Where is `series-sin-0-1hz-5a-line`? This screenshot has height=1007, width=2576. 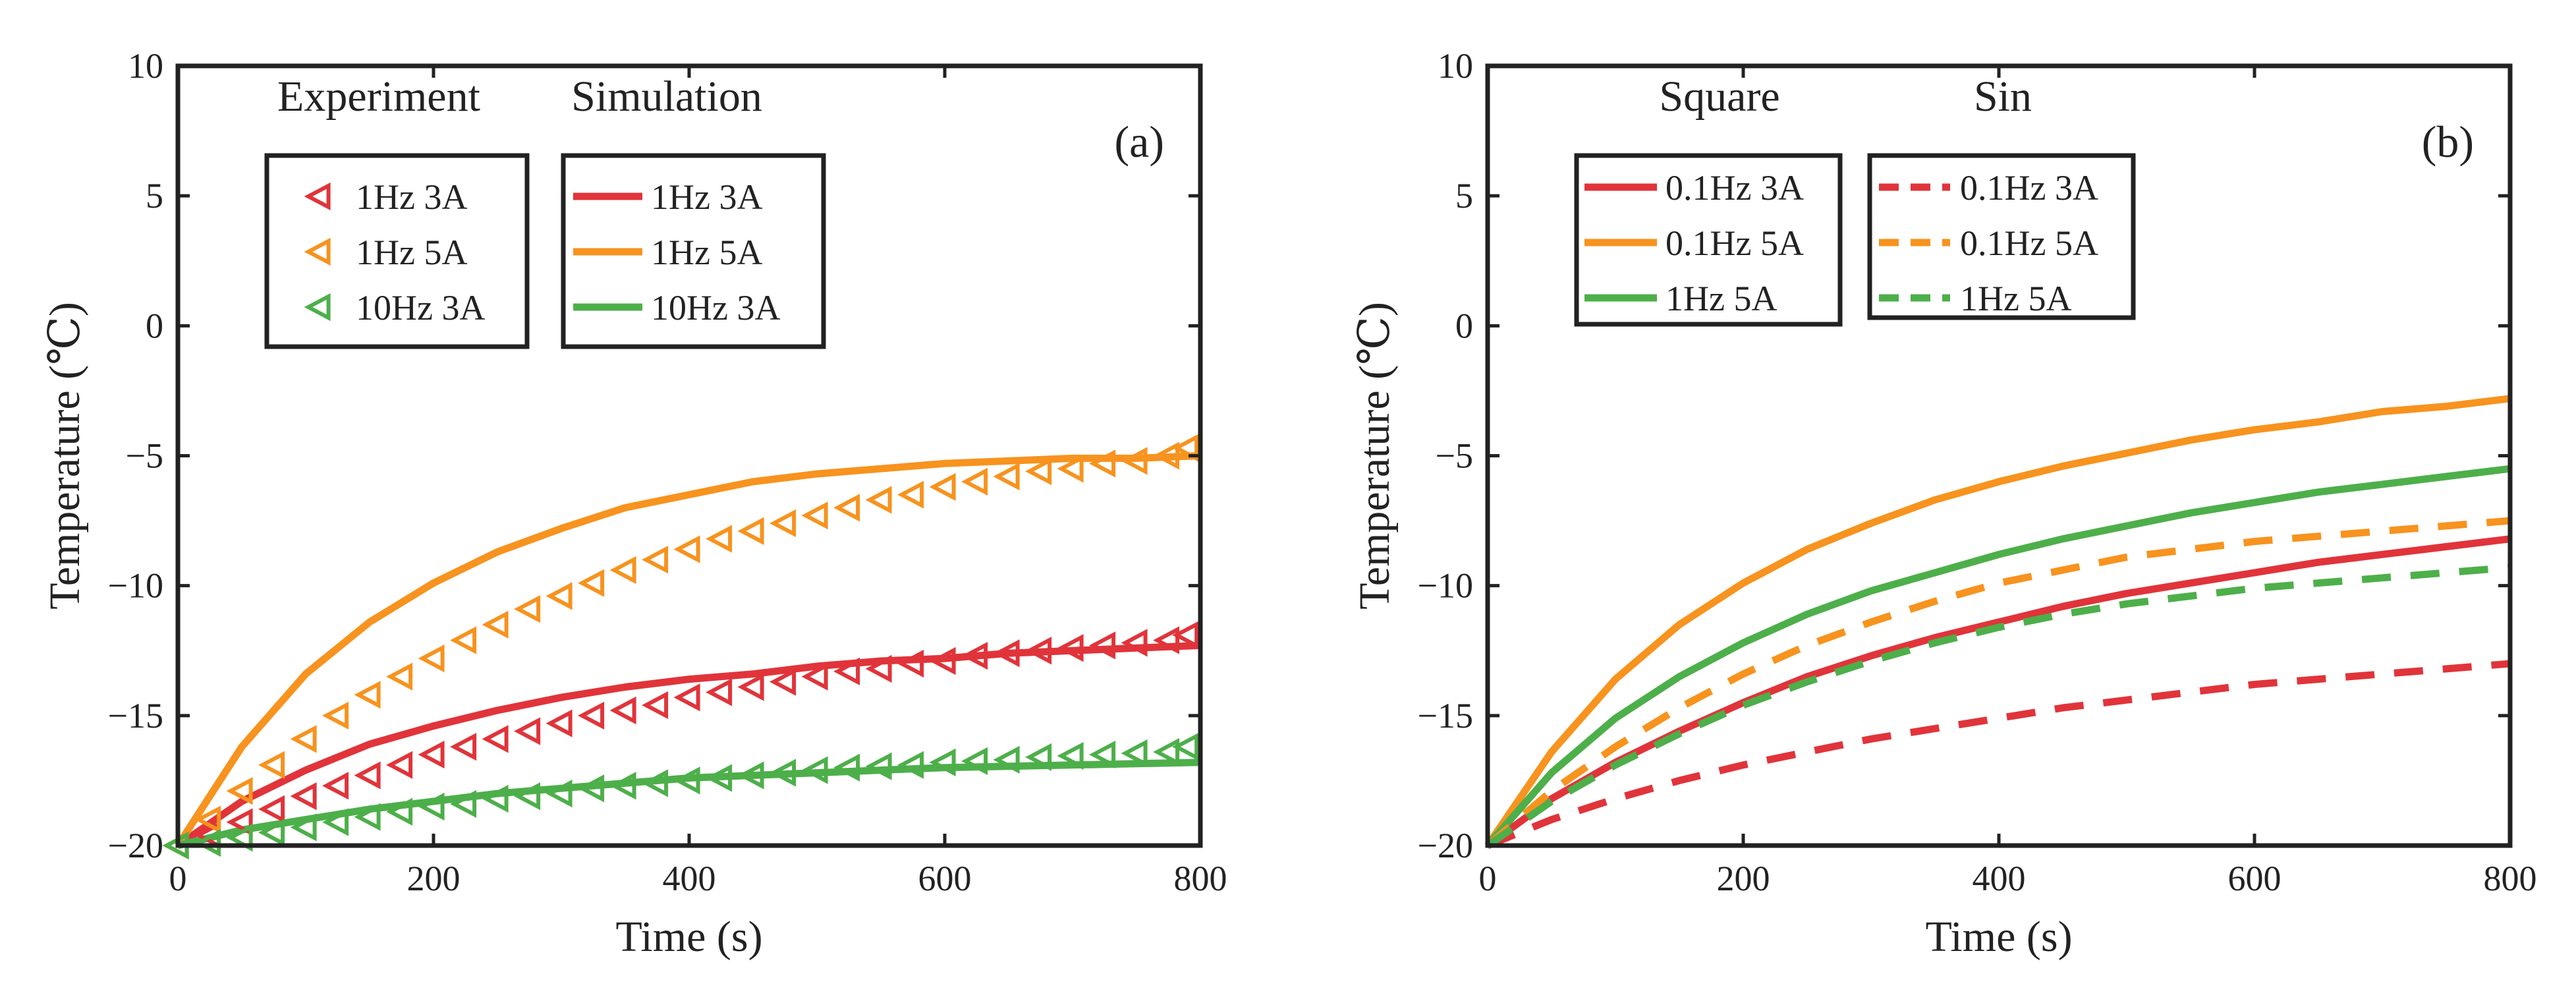
series-sin-0-1hz-5a-line is located at coordinates (1998, 683).